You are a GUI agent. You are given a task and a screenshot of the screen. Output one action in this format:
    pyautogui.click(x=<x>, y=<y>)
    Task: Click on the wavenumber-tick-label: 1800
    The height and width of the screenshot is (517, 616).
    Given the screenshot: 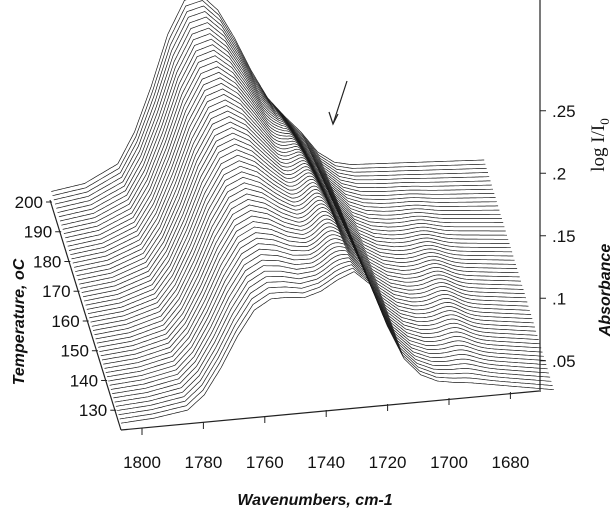 What is the action you would take?
    pyautogui.click(x=142, y=462)
    